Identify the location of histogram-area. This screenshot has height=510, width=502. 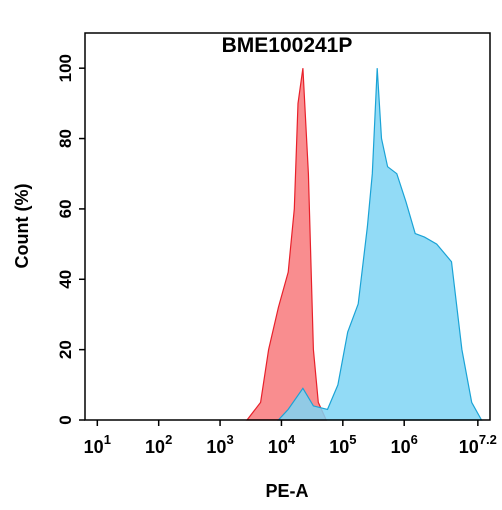
(286, 244).